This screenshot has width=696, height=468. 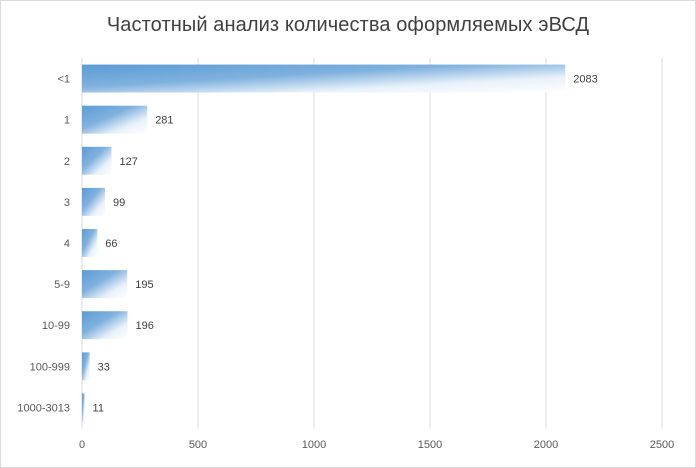 What do you see at coordinates (98, 408) in the screenshot?
I see `data-label: 11` at bounding box center [98, 408].